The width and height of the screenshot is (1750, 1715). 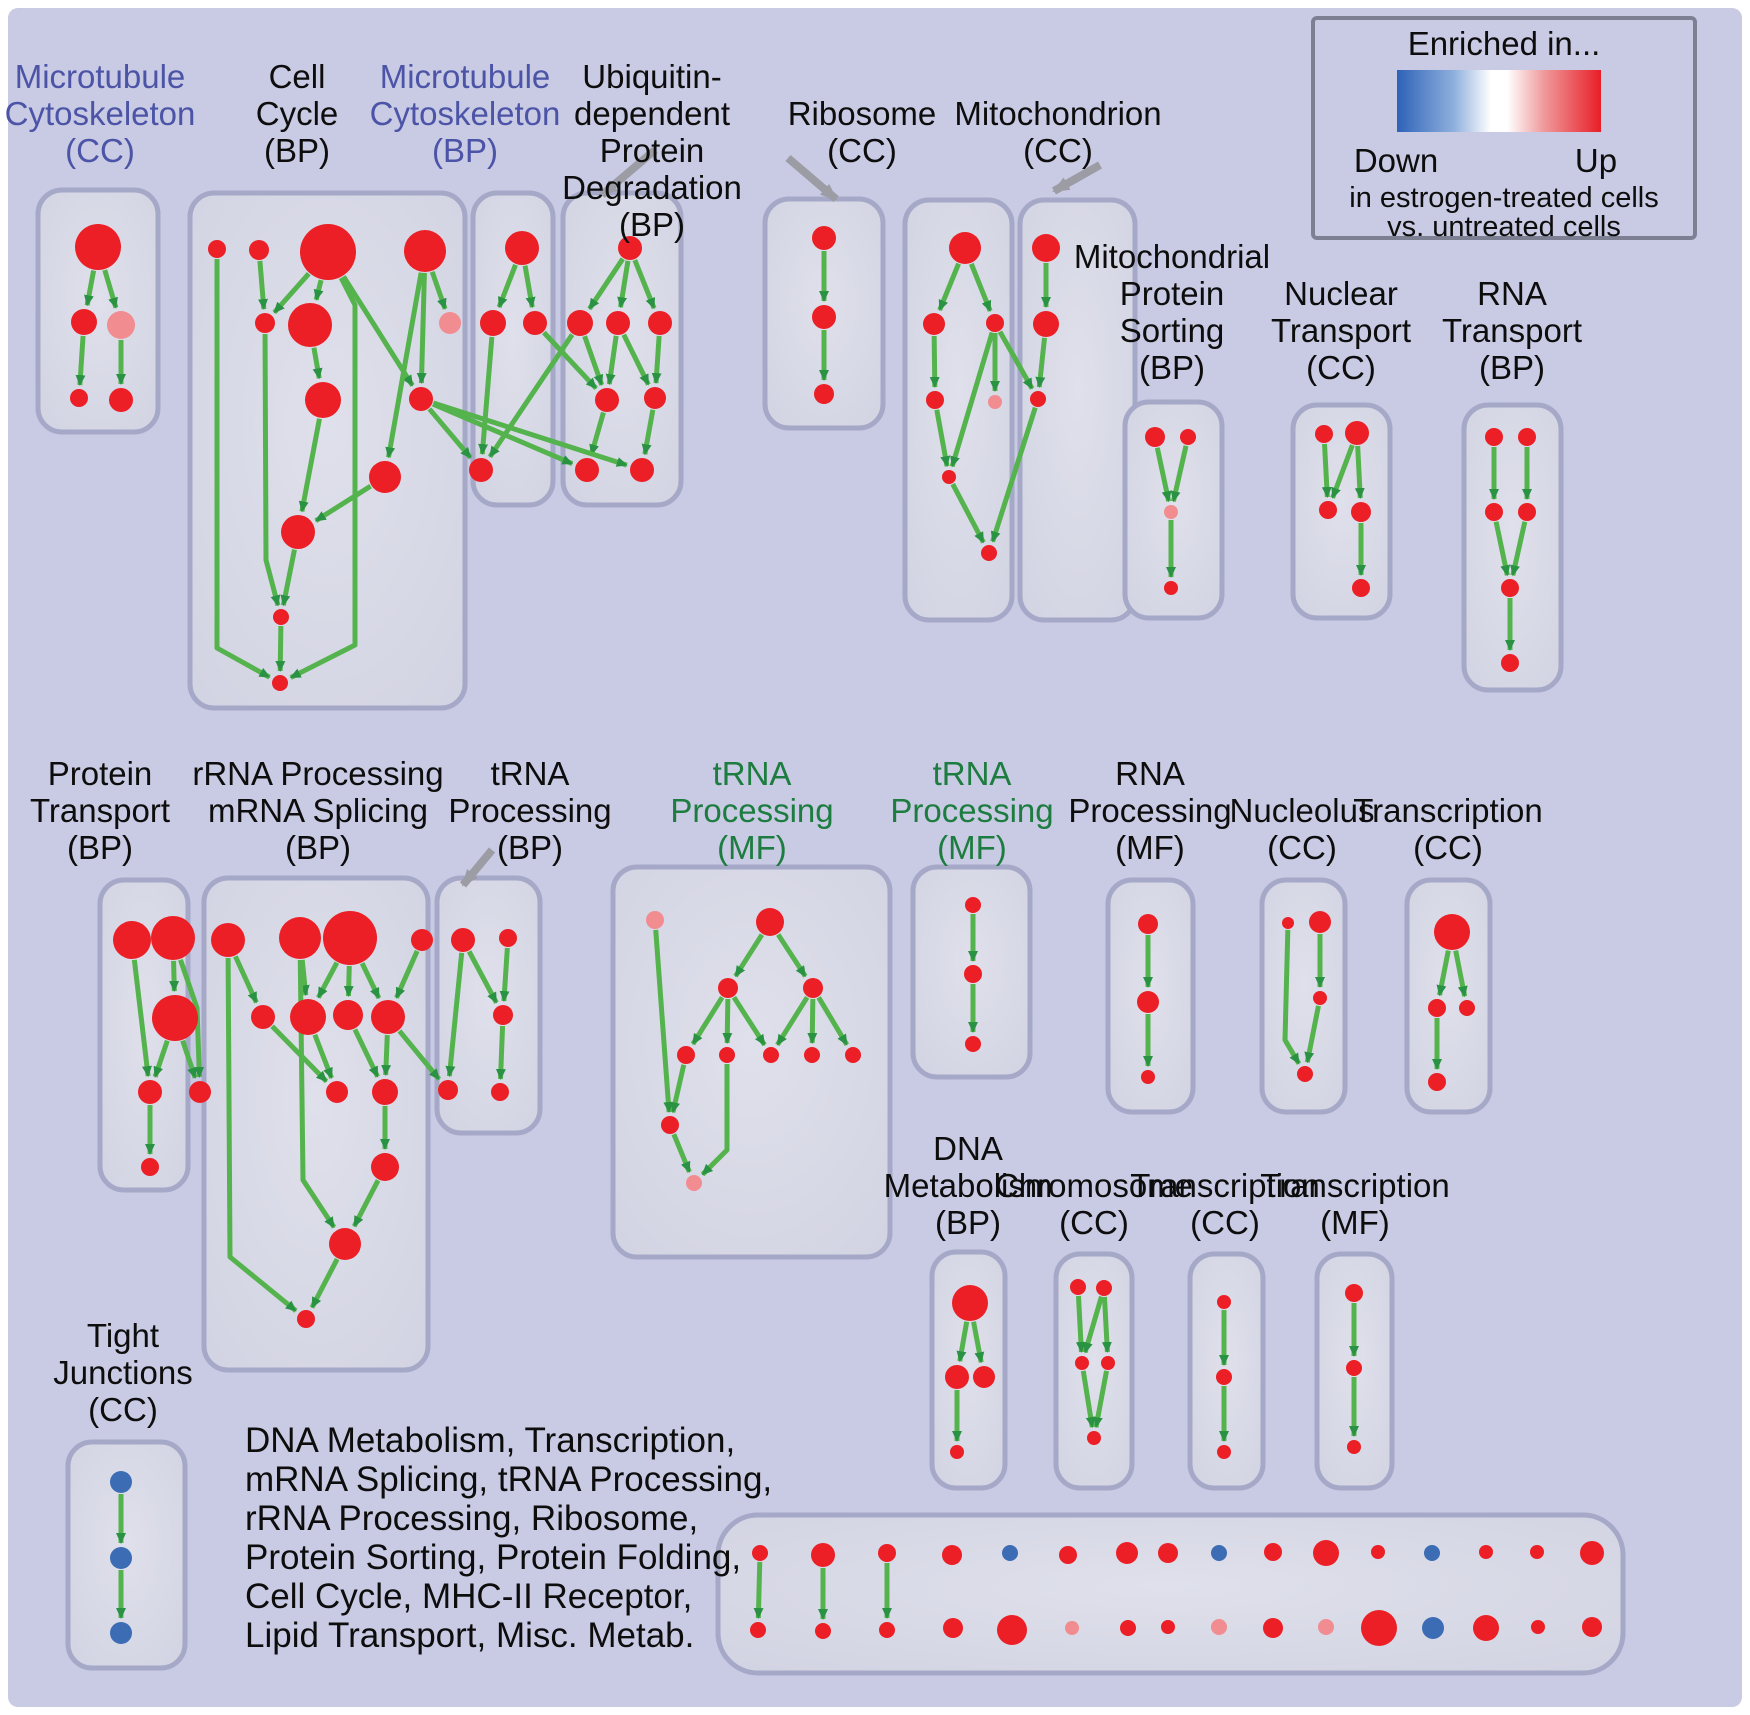 What do you see at coordinates (1512, 330) in the screenshot?
I see `label-rna-transport-line-1: Transport` at bounding box center [1512, 330].